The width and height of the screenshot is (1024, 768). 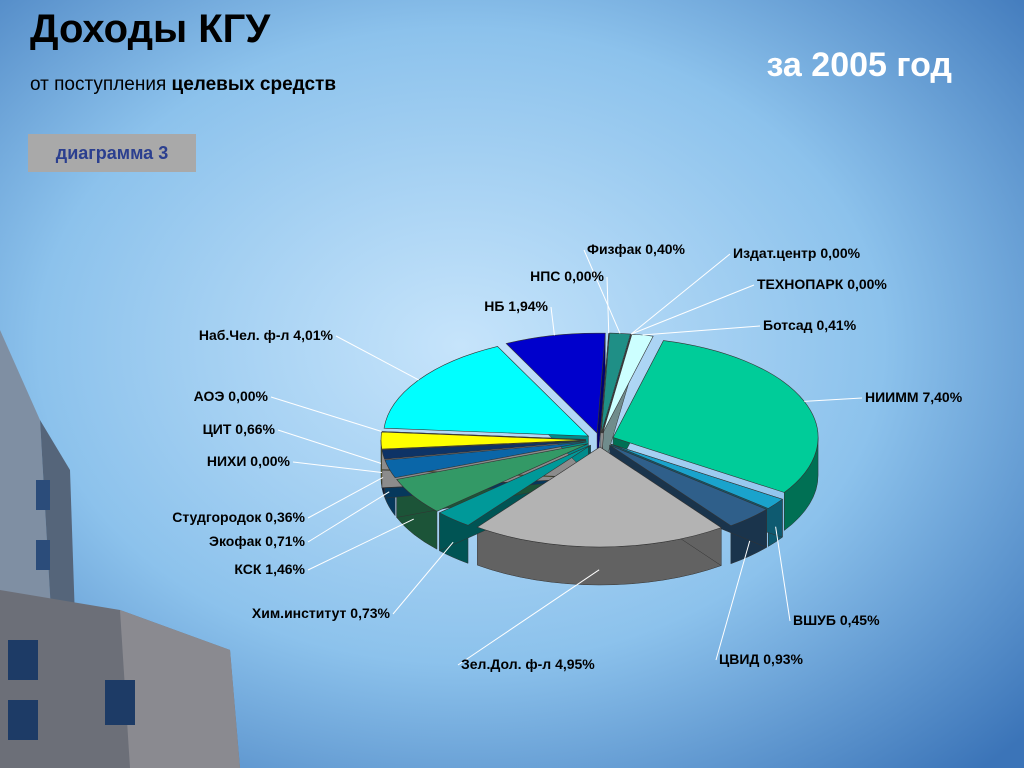 What do you see at coordinates (575, 664) in the screenshot?
I see `value-label: 4,95%` at bounding box center [575, 664].